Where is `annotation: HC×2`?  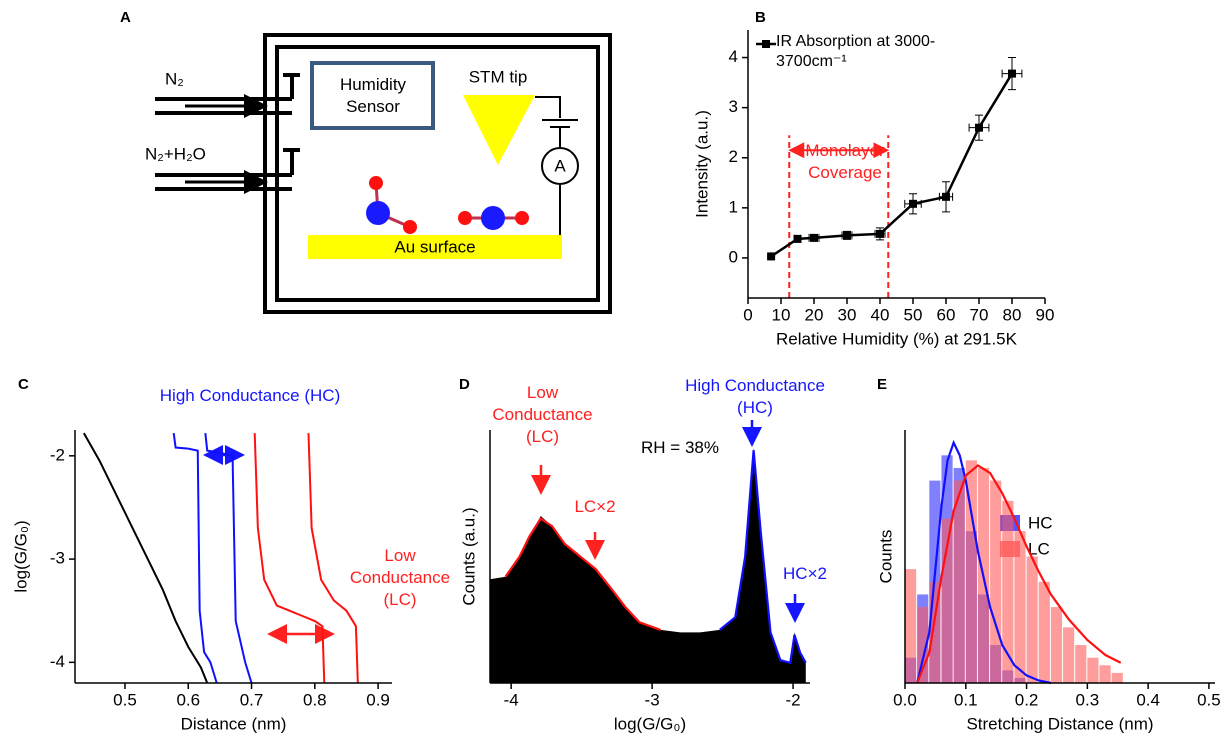 annotation: HC×2 is located at coordinates (805, 573).